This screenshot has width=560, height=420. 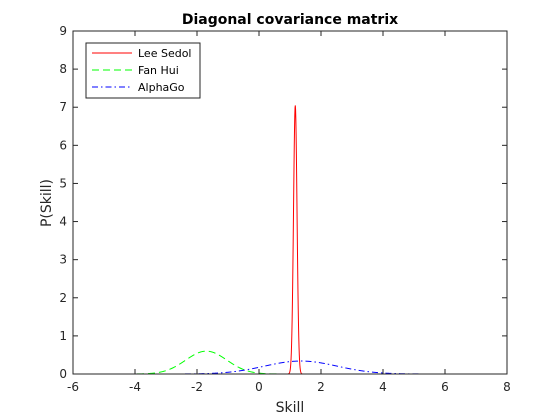 What do you see at coordinates (63, 336) in the screenshot?
I see `y-tick-label-1: 1` at bounding box center [63, 336].